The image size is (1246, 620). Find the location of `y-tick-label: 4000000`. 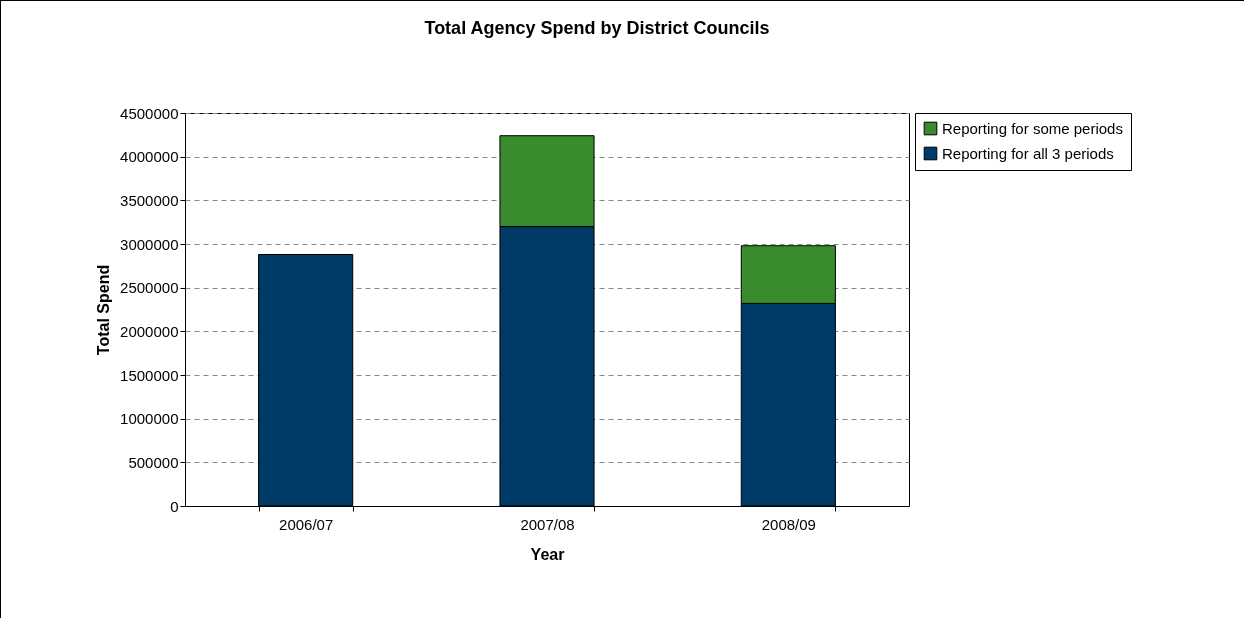

y-tick-label: 4000000 is located at coordinates (149, 157).